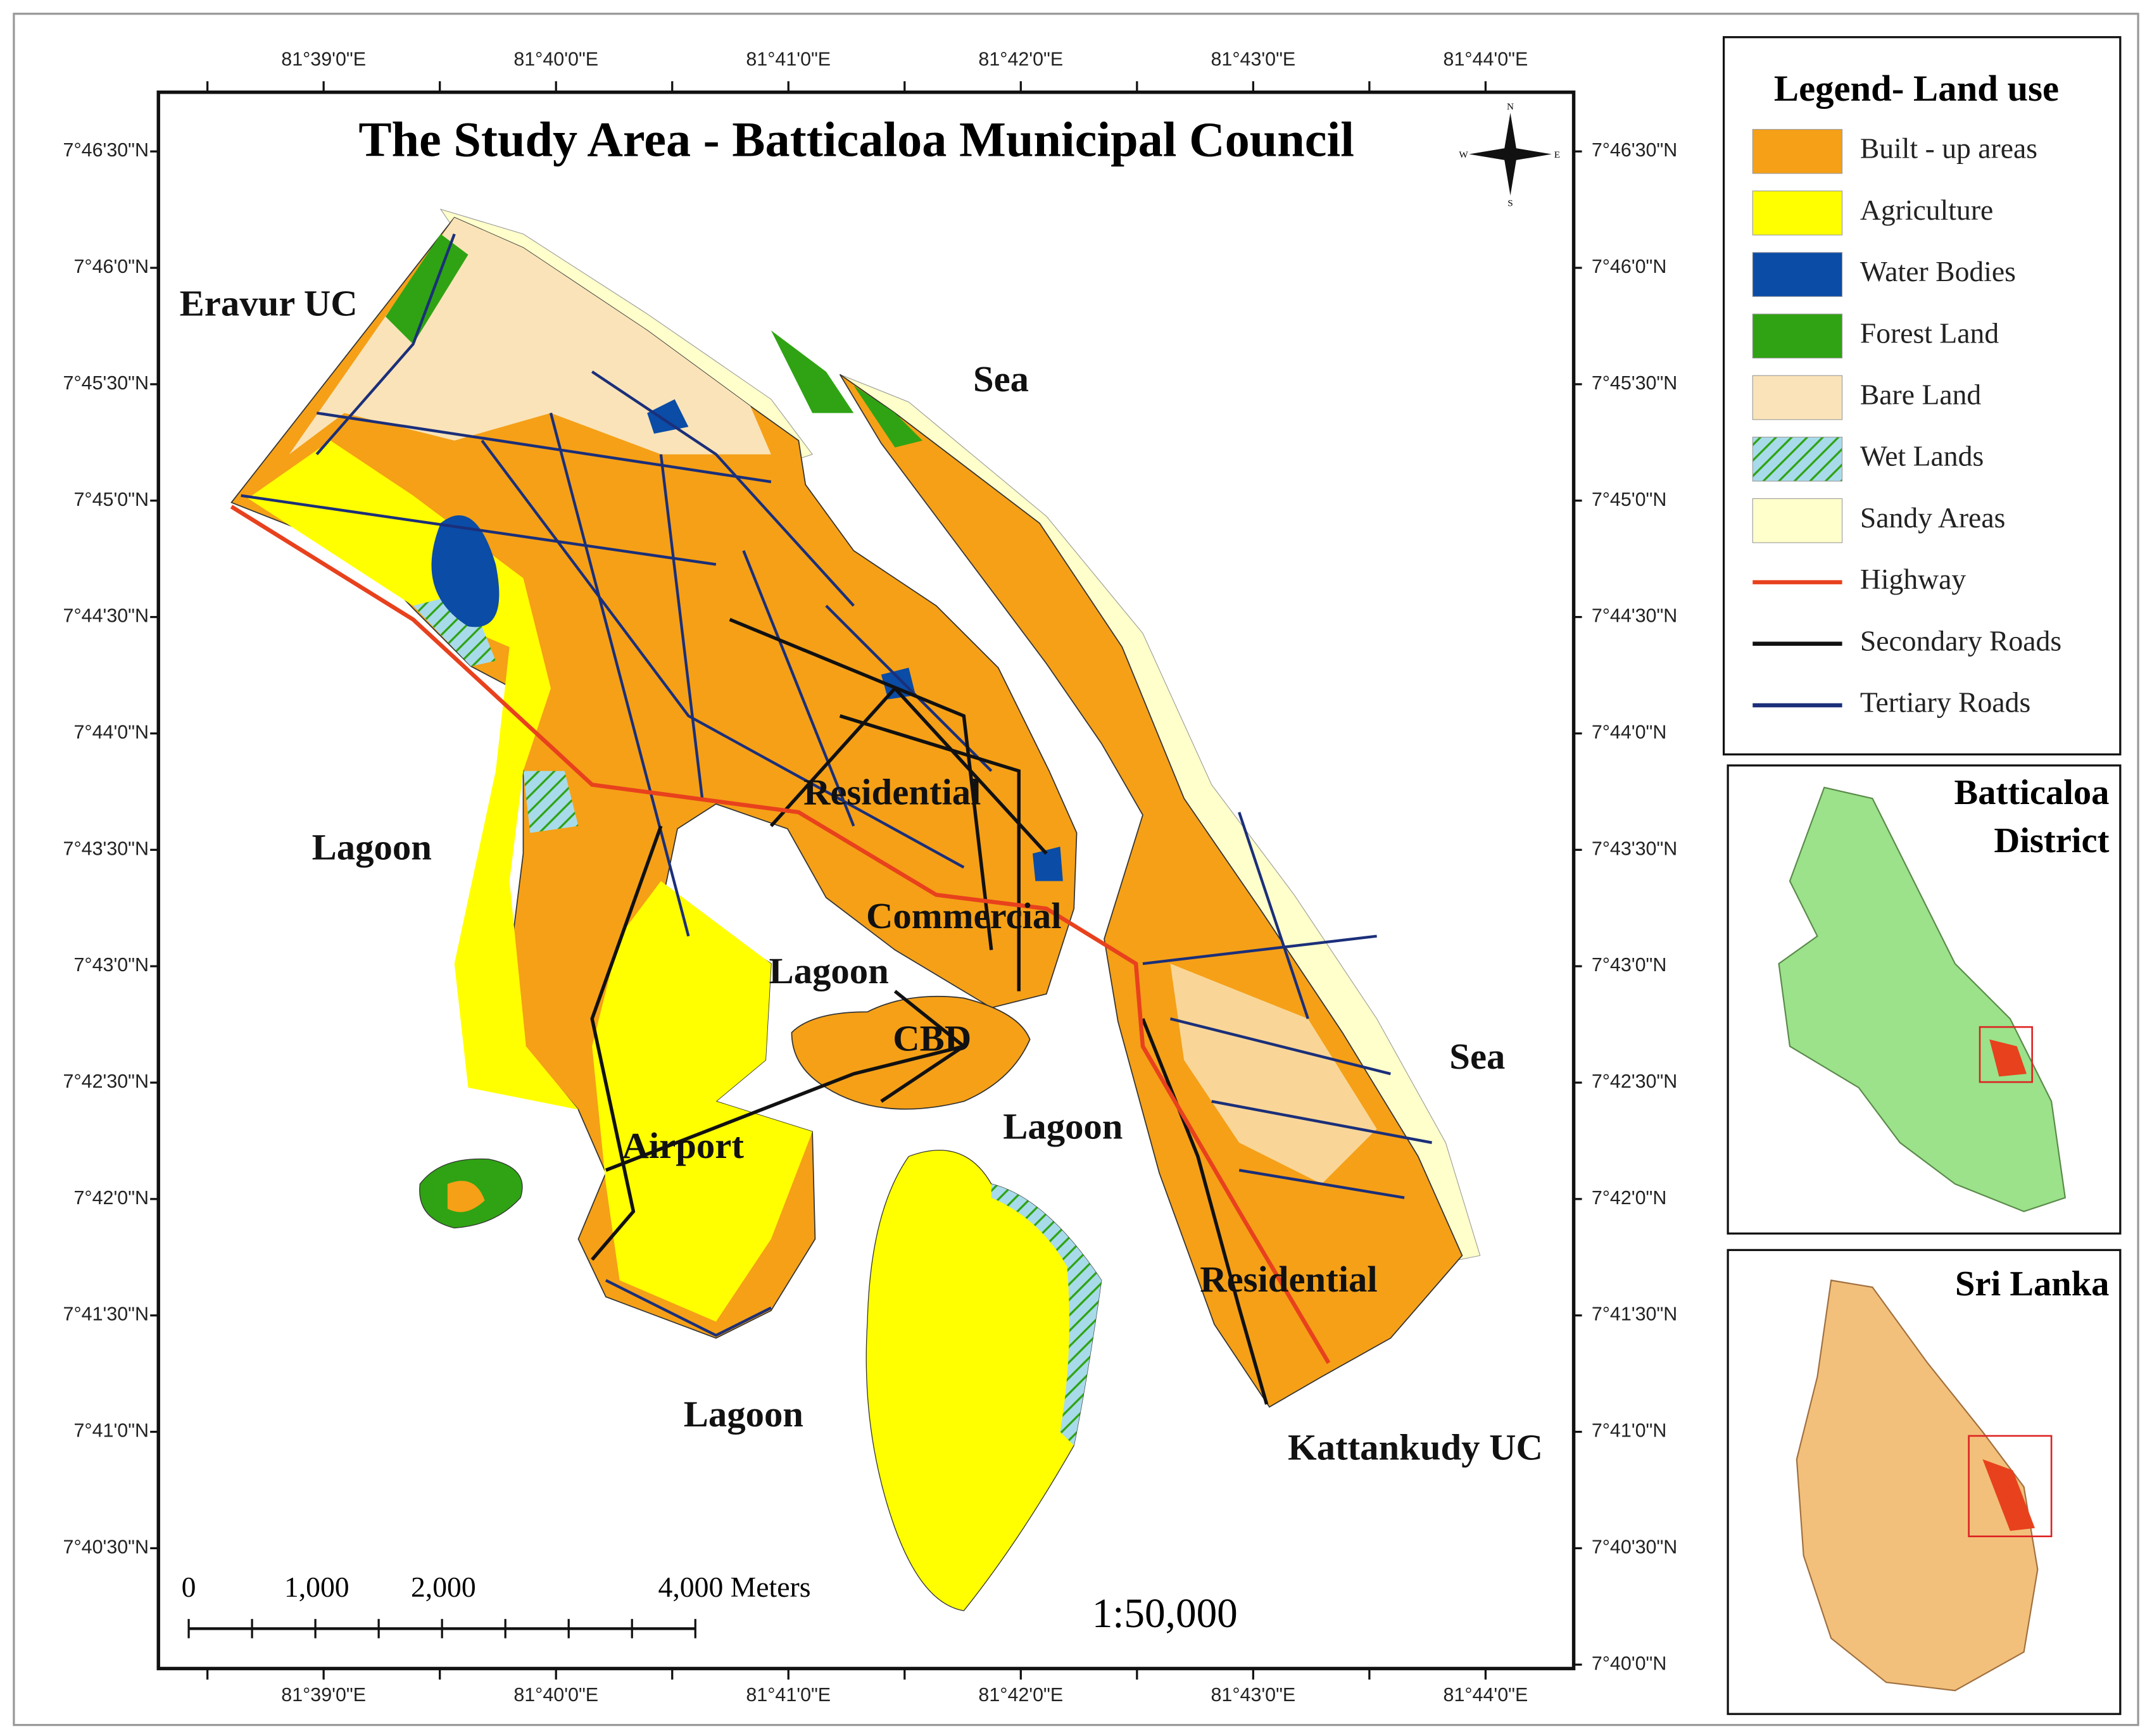 The width and height of the screenshot is (2152, 1736). Describe the element at coordinates (1921, 394) in the screenshot. I see `legend-label: Bare Land` at that location.